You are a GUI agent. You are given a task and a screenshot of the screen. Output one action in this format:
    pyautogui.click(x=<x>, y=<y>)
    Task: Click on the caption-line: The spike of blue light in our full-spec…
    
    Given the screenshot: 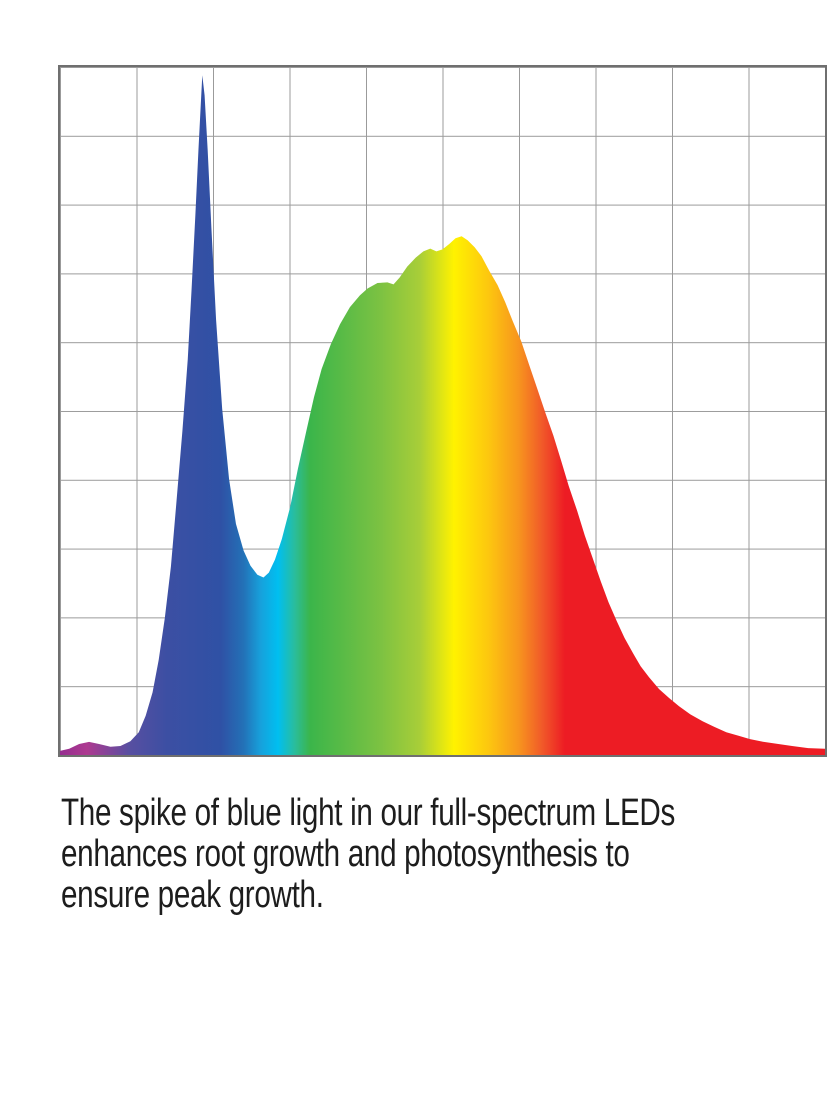 What is the action you would take?
    pyautogui.click(x=368, y=813)
    